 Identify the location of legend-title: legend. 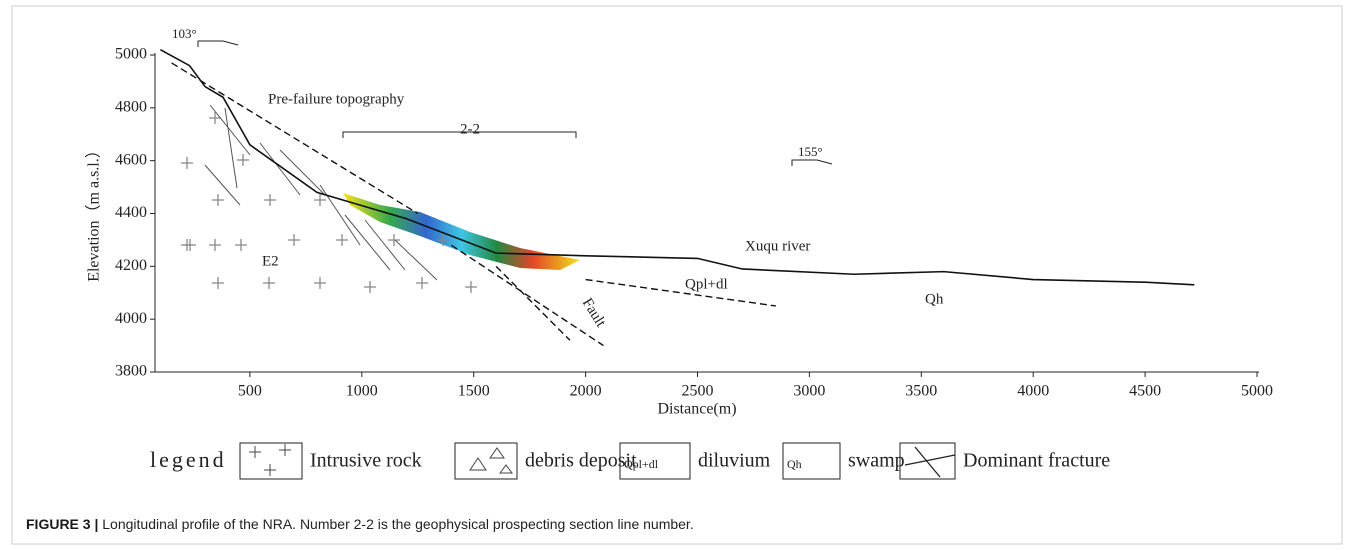
(188, 459).